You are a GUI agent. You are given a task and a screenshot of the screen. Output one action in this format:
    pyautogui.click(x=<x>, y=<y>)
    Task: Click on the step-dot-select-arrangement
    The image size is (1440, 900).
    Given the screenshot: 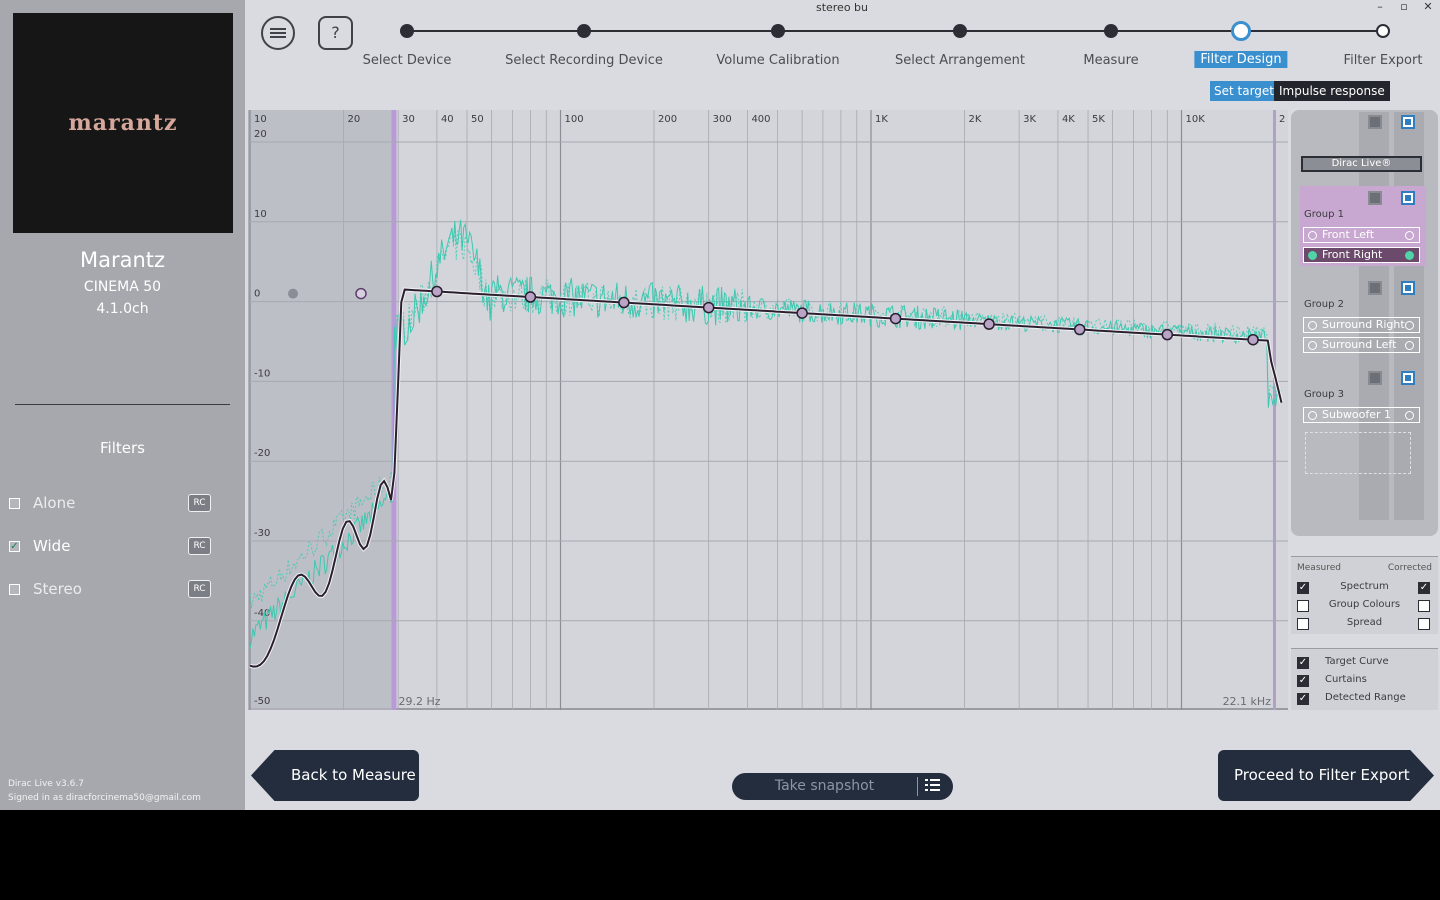 What is the action you would take?
    pyautogui.click(x=960, y=31)
    